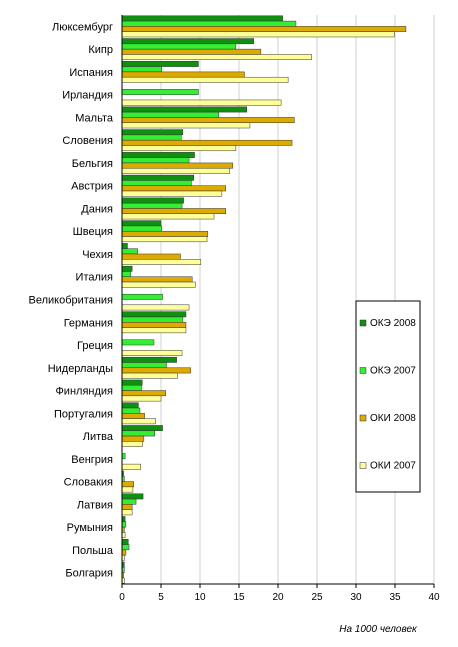  Describe the element at coordinates (200, 597) in the screenshot. I see `x-tick-label: 10` at that location.